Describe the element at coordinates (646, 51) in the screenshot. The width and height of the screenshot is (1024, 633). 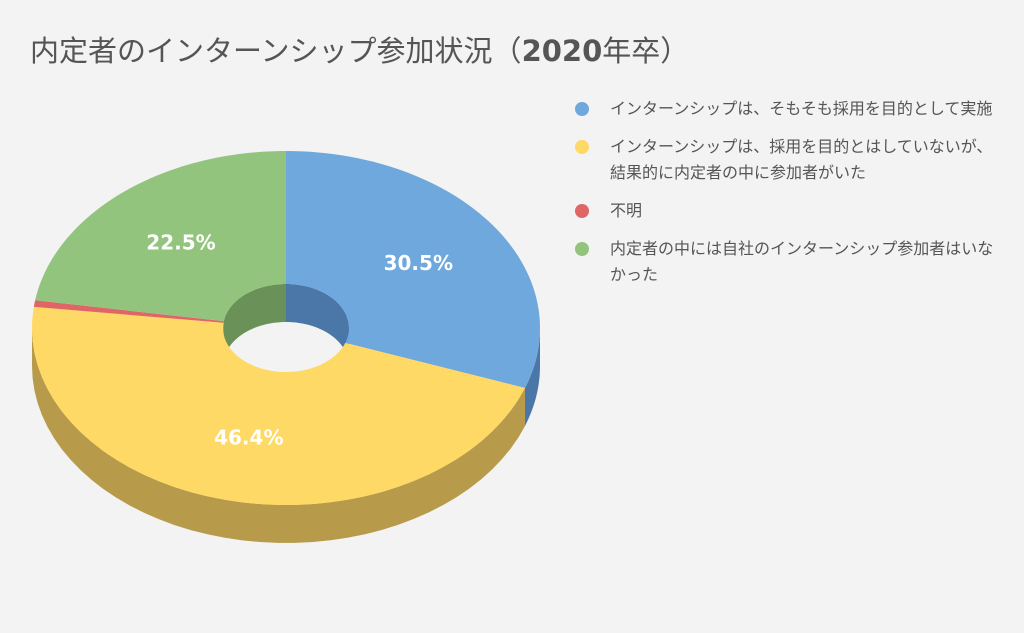
I see `title-suffix: 年卒）` at that location.